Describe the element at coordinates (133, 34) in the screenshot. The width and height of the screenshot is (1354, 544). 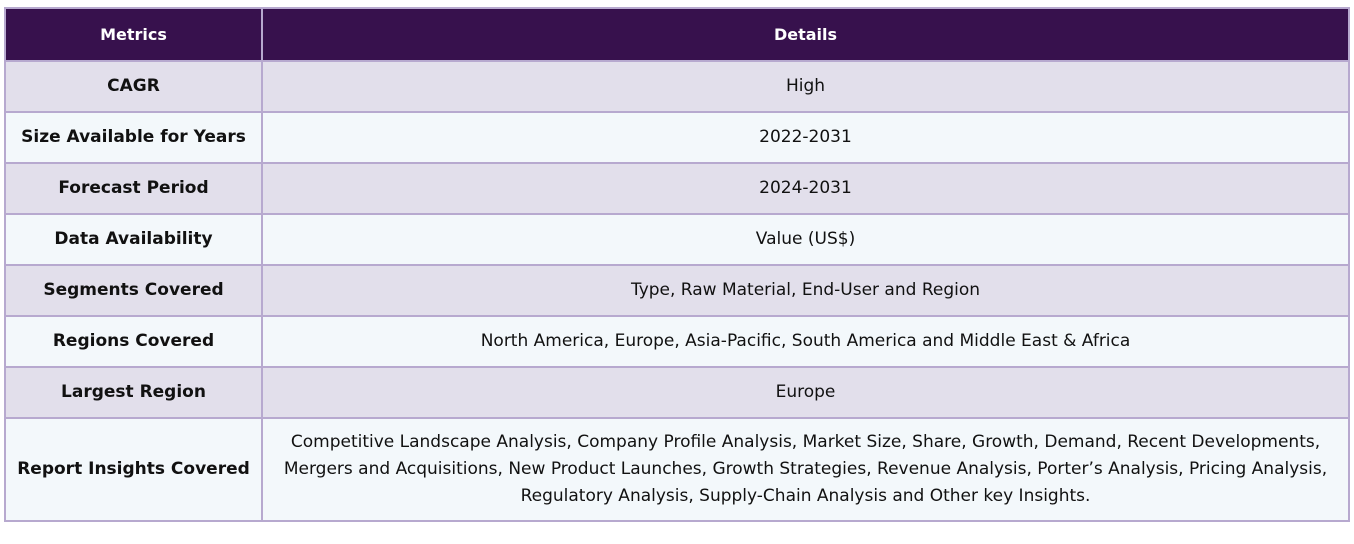
I see `header-metrics: Metrics` at that location.